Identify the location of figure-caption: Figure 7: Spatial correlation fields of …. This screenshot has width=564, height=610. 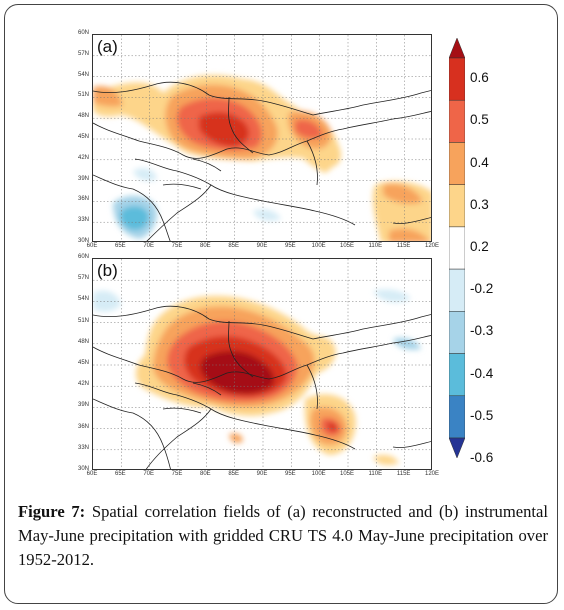
(283, 536).